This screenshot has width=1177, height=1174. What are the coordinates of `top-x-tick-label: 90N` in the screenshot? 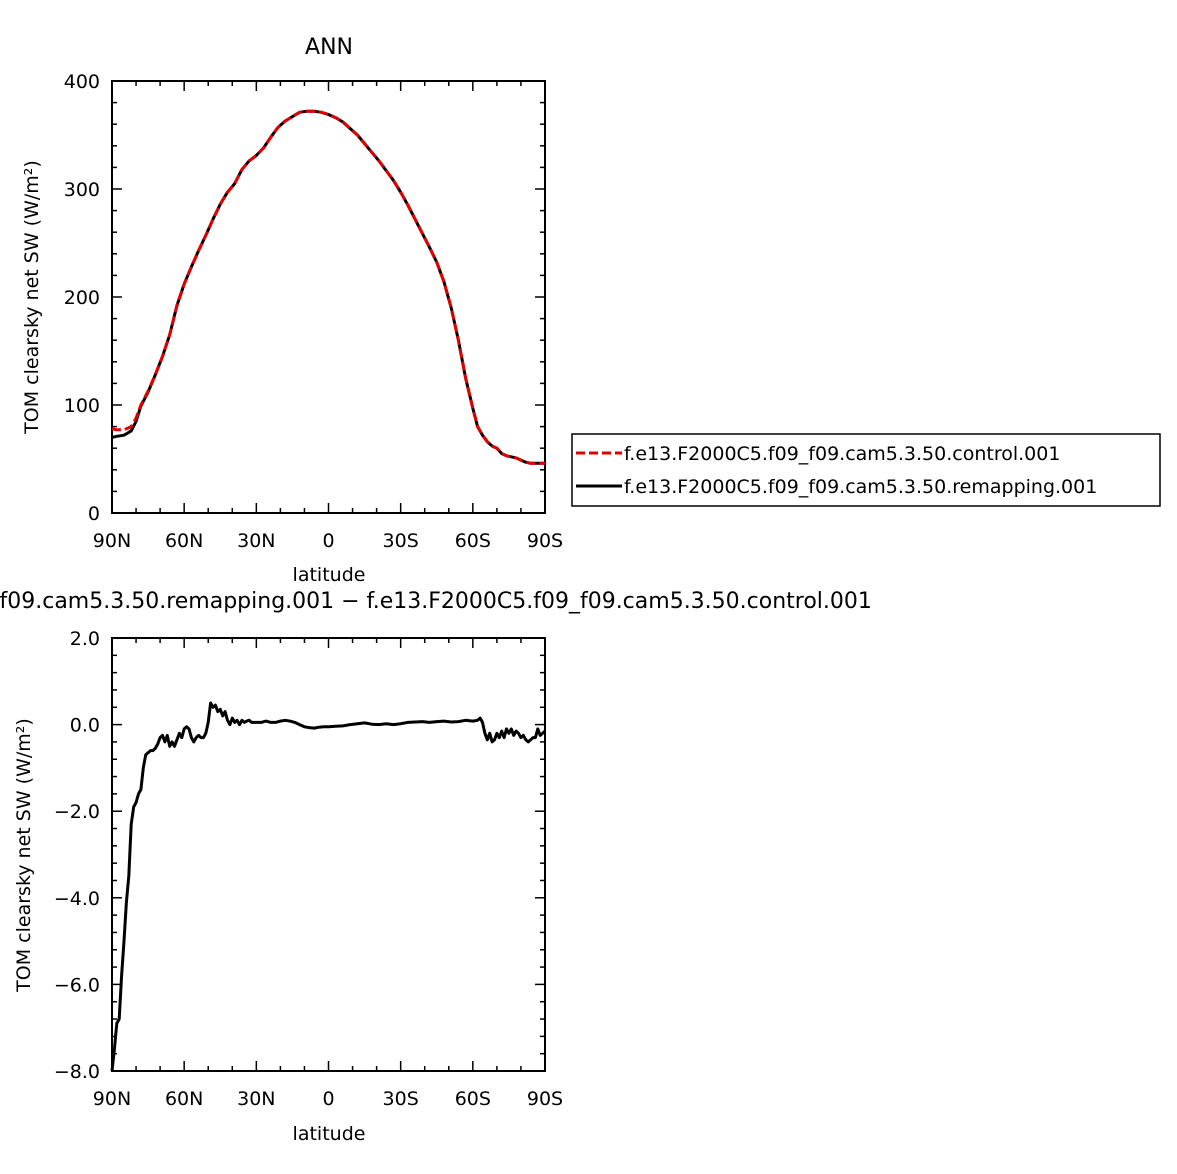 It's located at (112, 541).